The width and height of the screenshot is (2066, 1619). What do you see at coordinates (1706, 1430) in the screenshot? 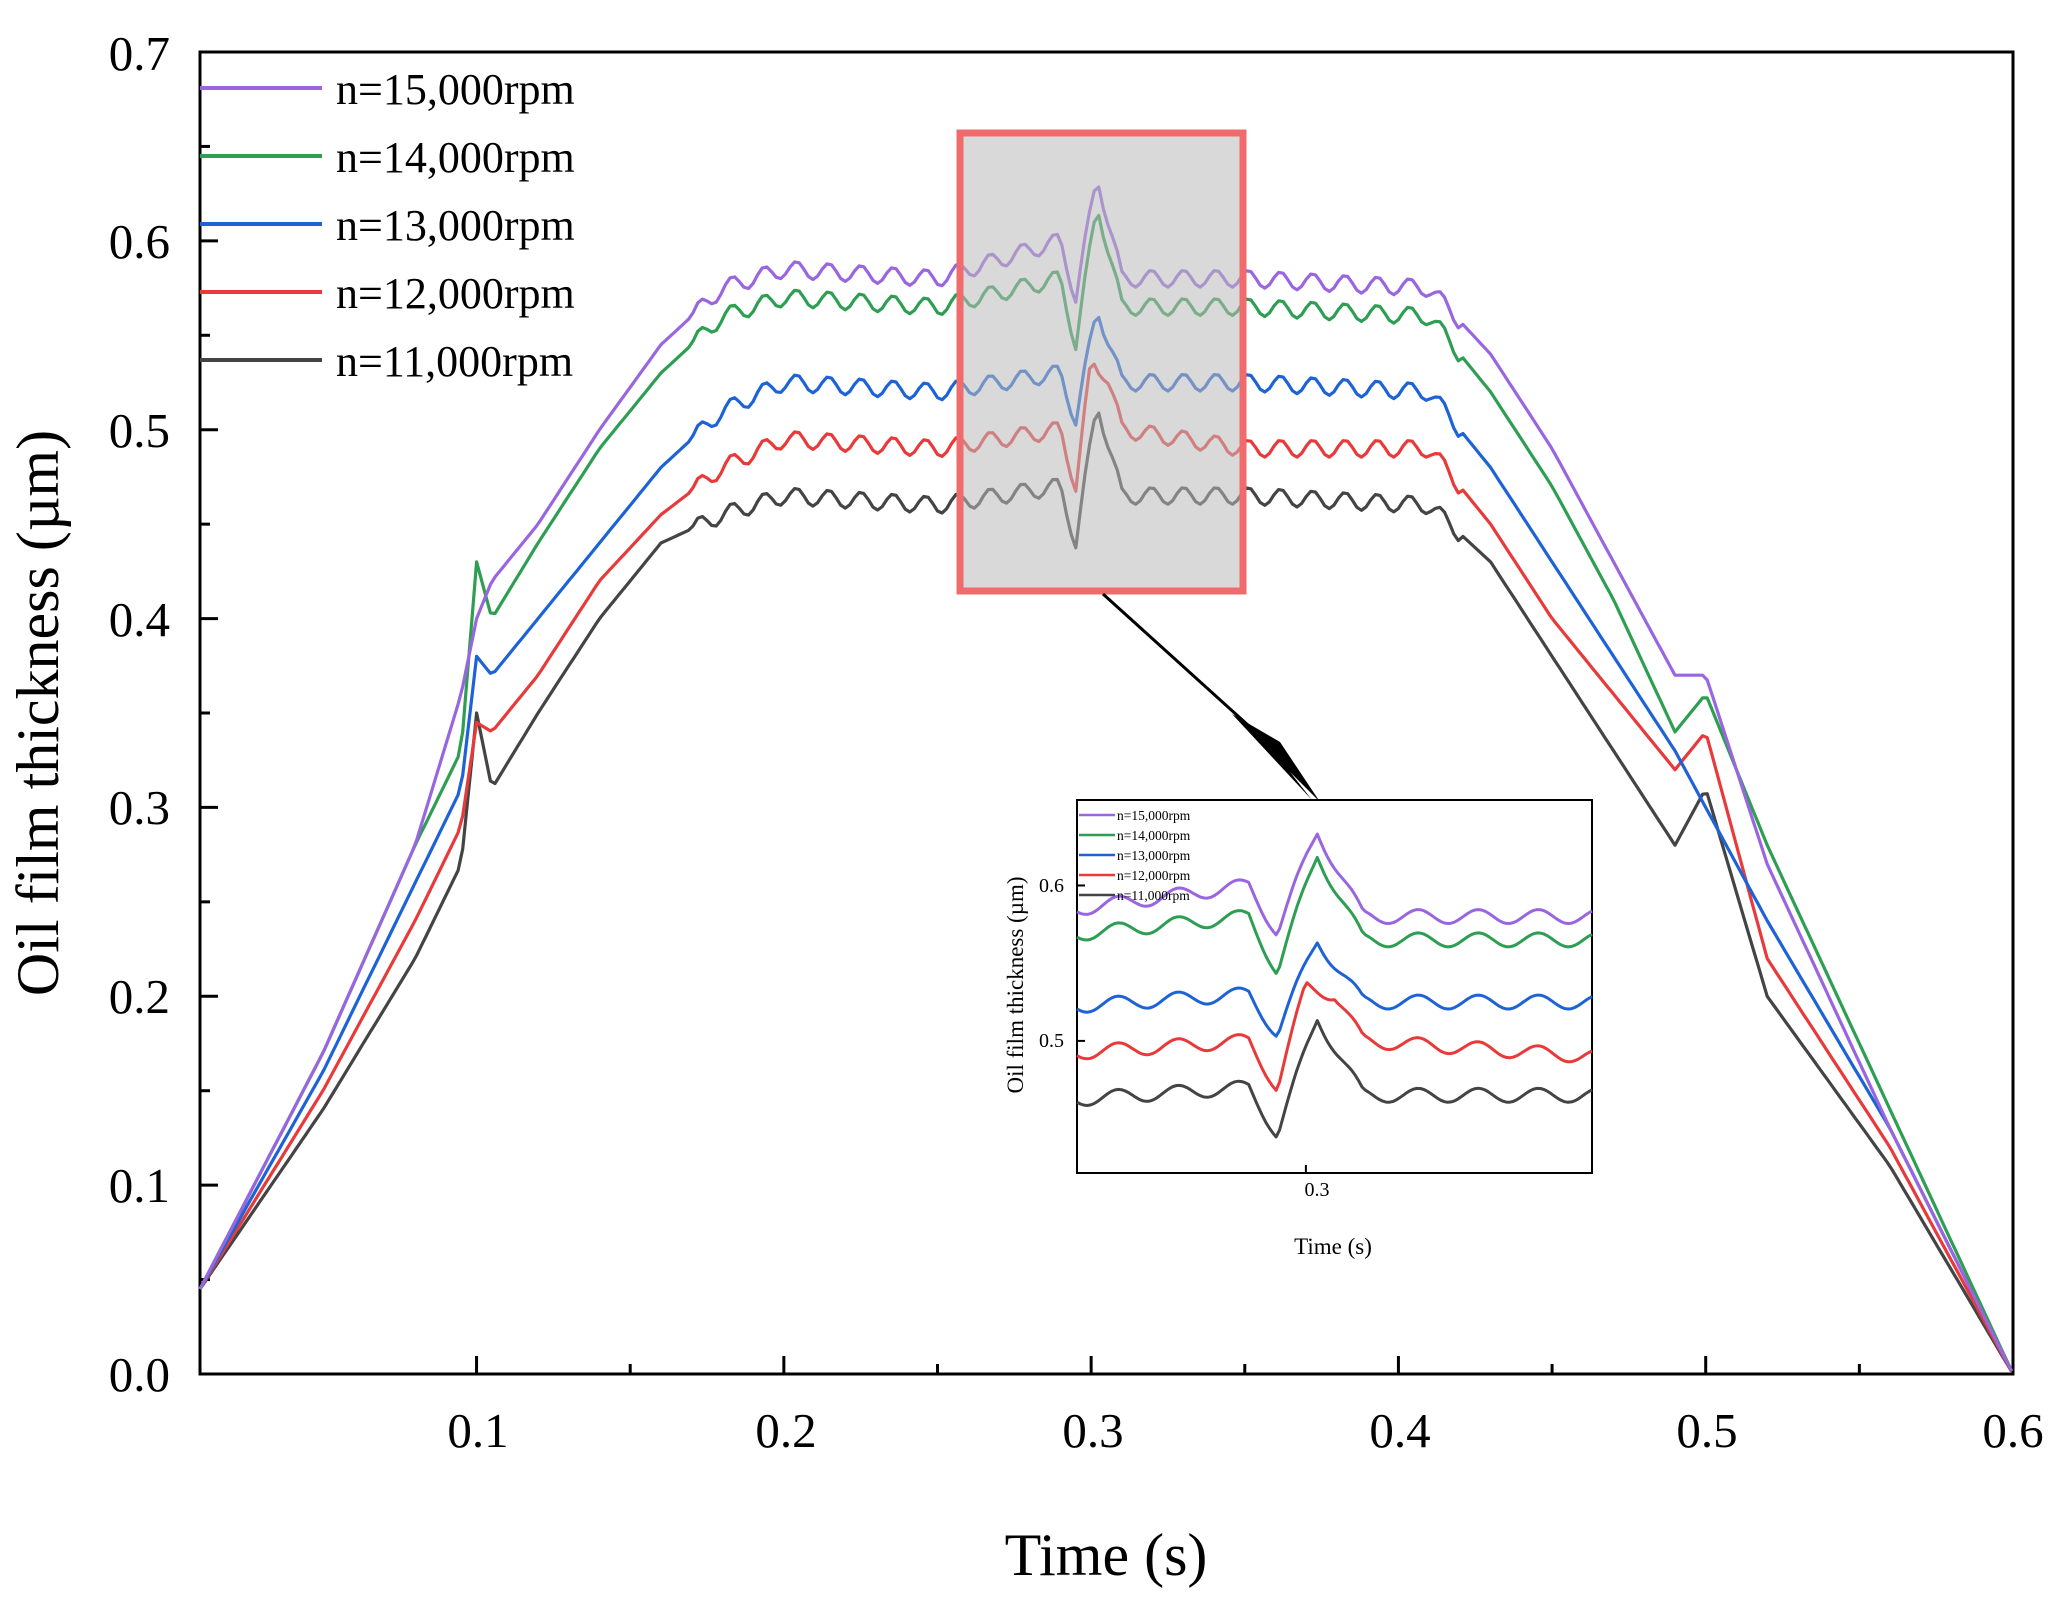
I see `x-tick-label: 0.5` at bounding box center [1706, 1430].